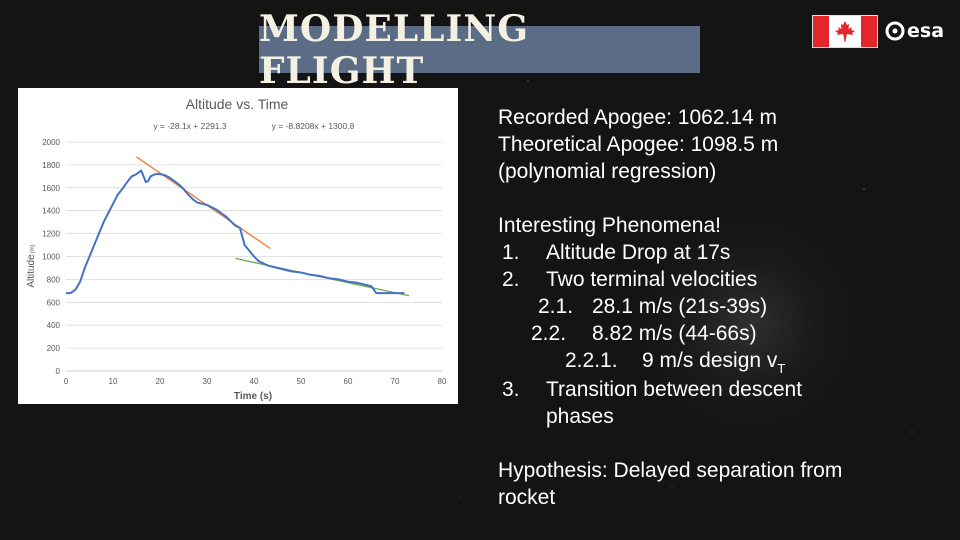 The height and width of the screenshot is (540, 960). I want to click on list-item: 2.1. 28.1 m/s (21s-39s), so click(718, 306).